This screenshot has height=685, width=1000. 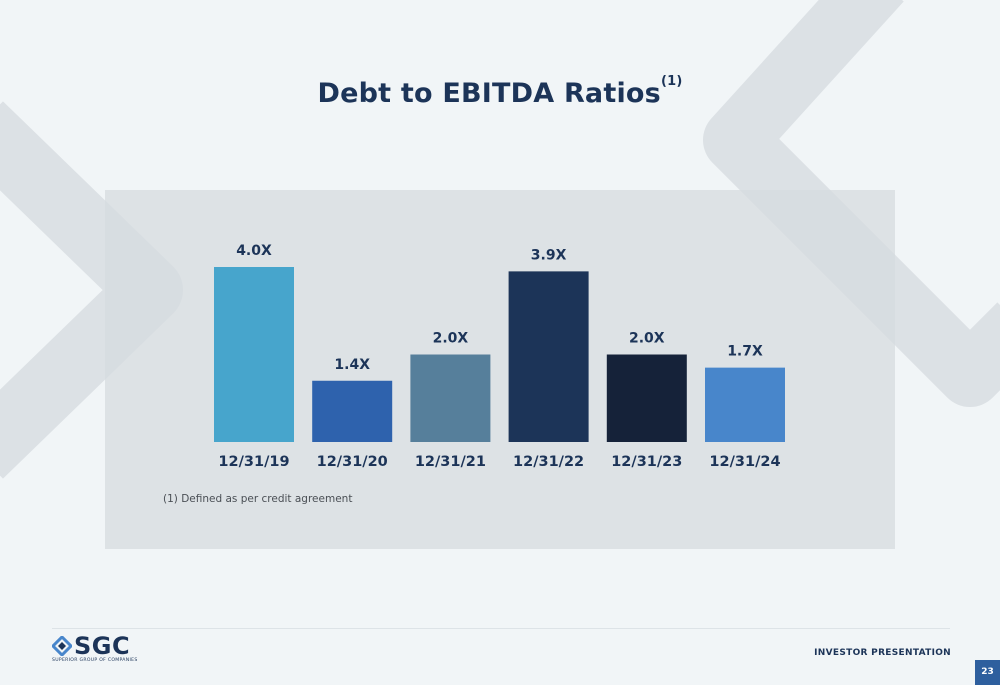 What do you see at coordinates (352, 462) in the screenshot?
I see `category-label: 12/31/20` at bounding box center [352, 462].